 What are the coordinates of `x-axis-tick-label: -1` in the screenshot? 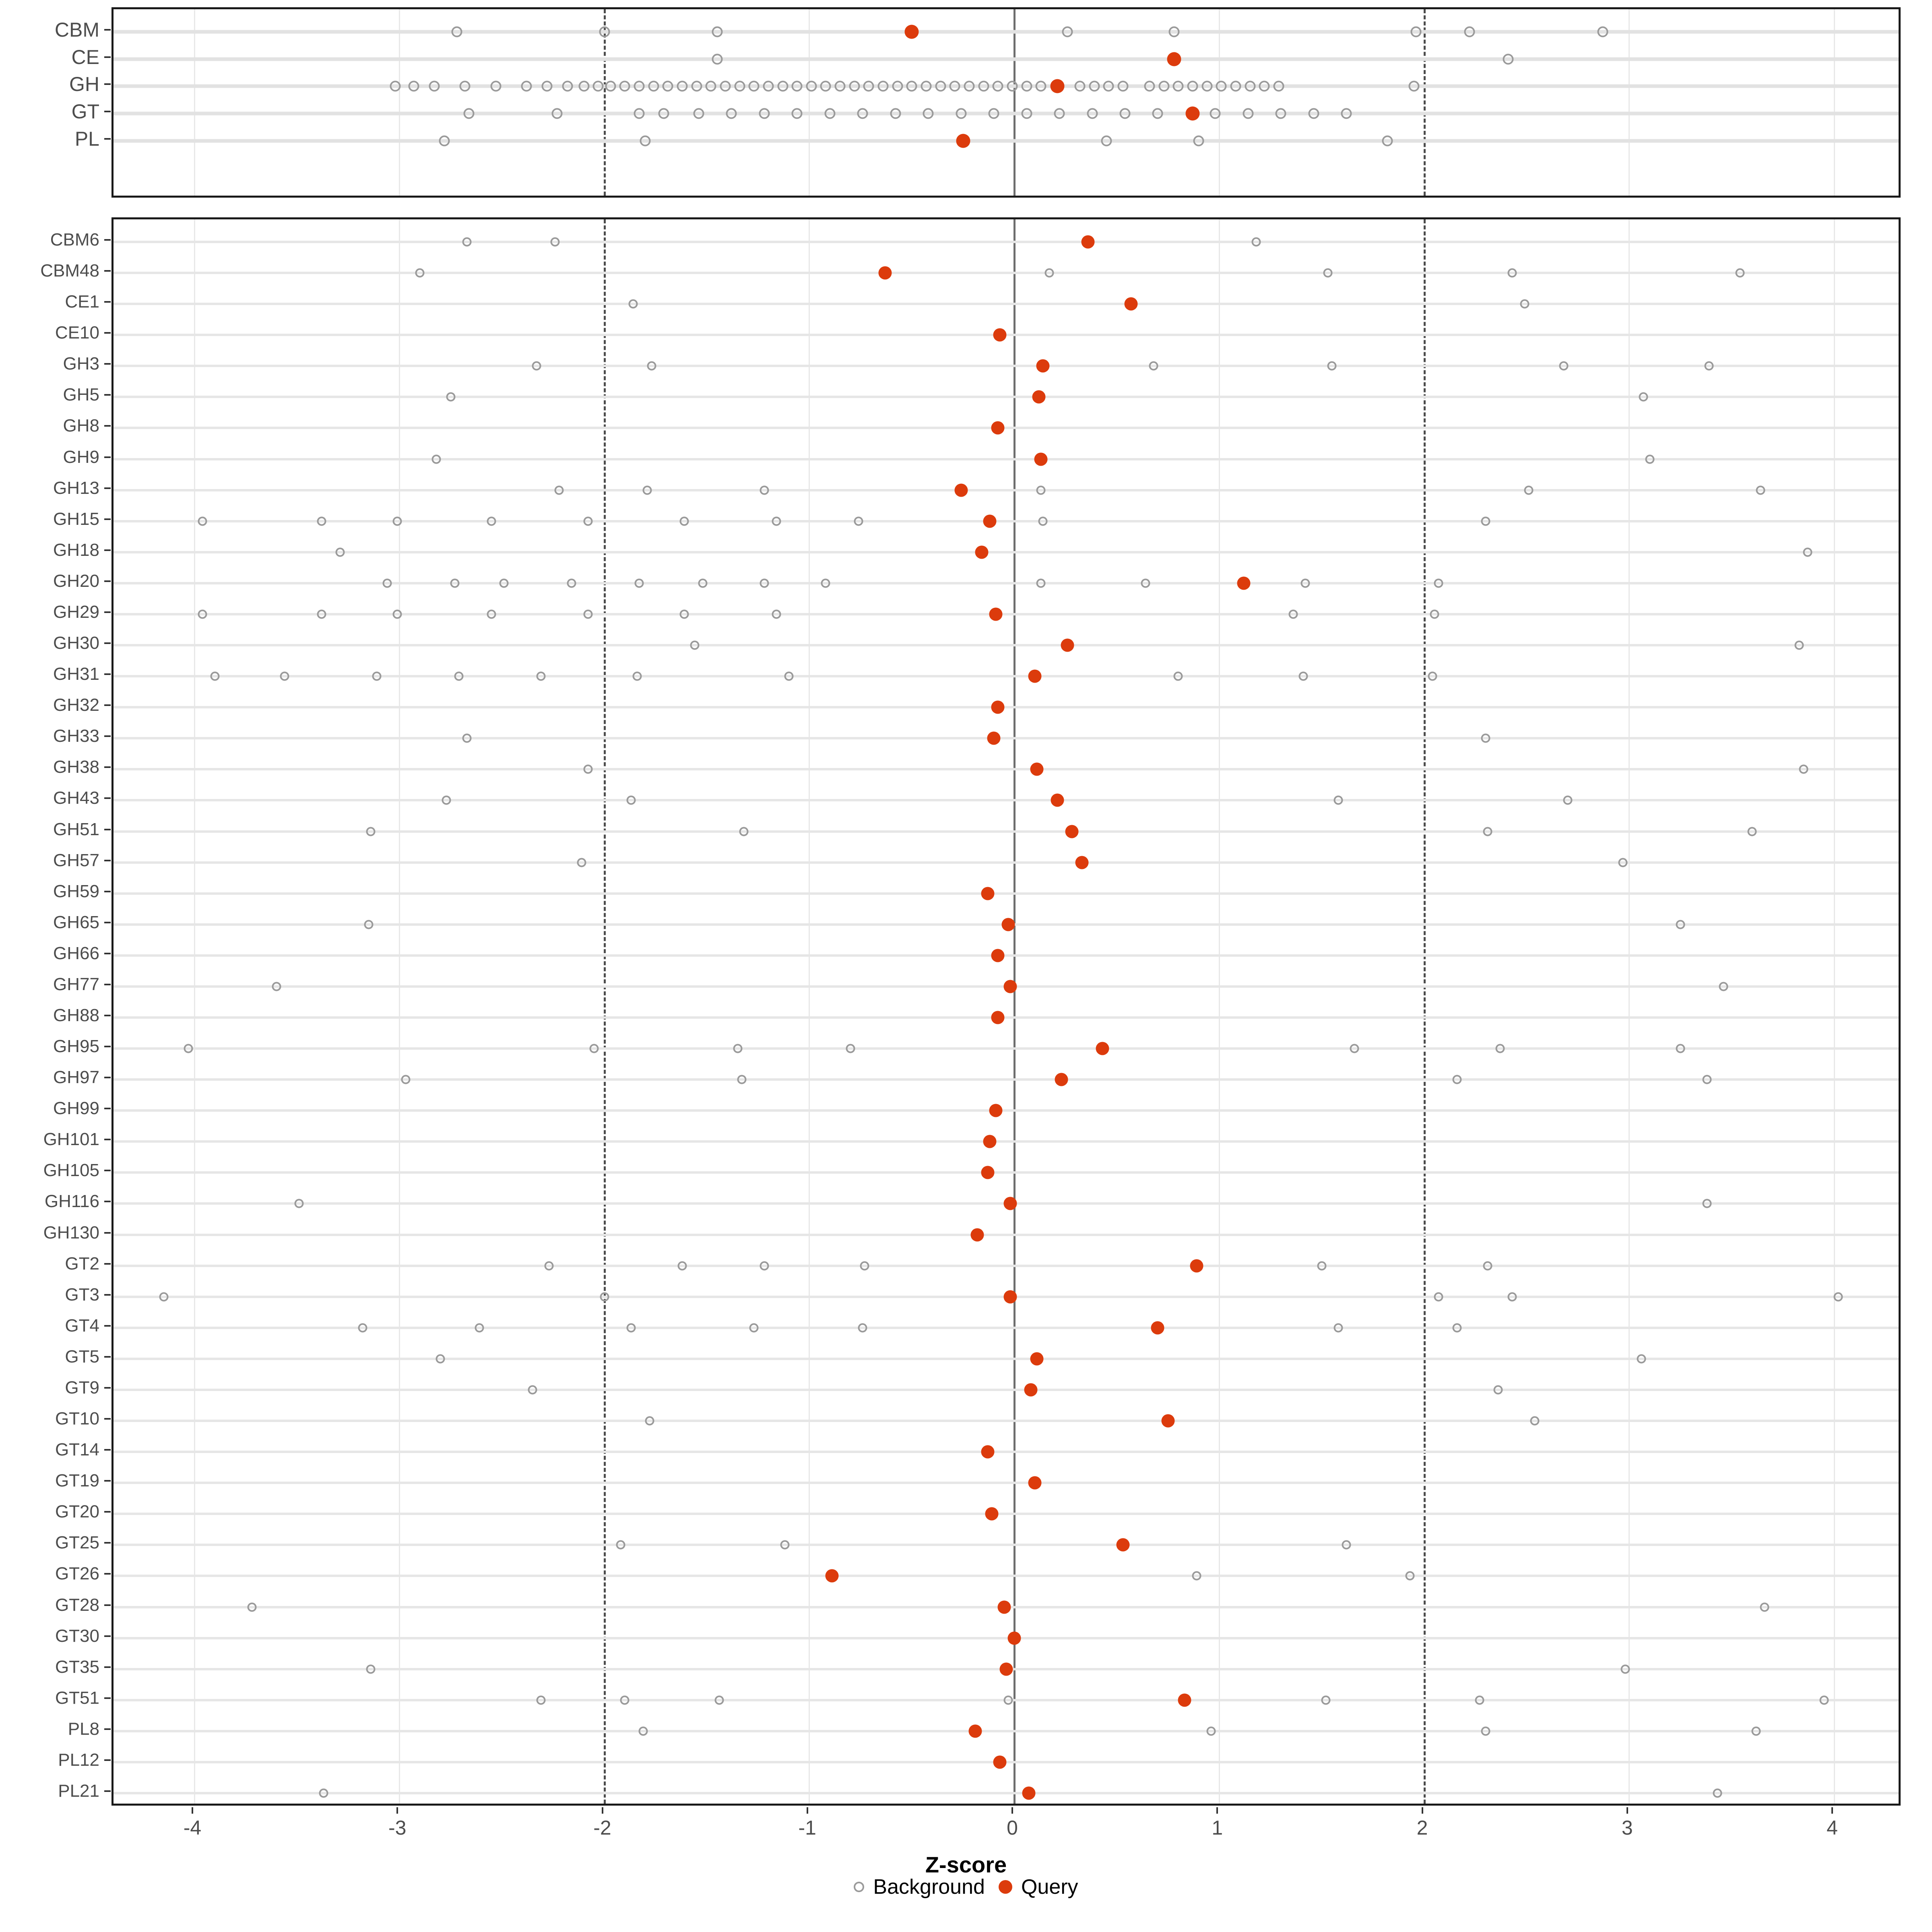 It's located at (807, 1827).